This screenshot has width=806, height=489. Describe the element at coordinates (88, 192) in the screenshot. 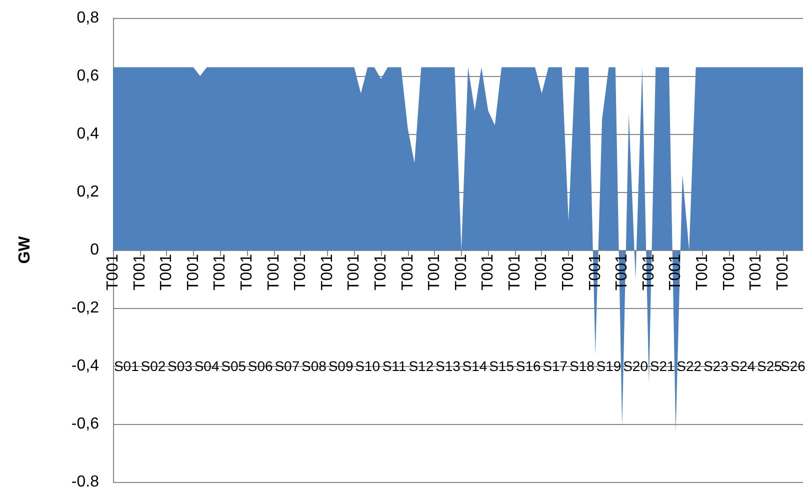

I see `y-tick-label: 0,2` at that location.